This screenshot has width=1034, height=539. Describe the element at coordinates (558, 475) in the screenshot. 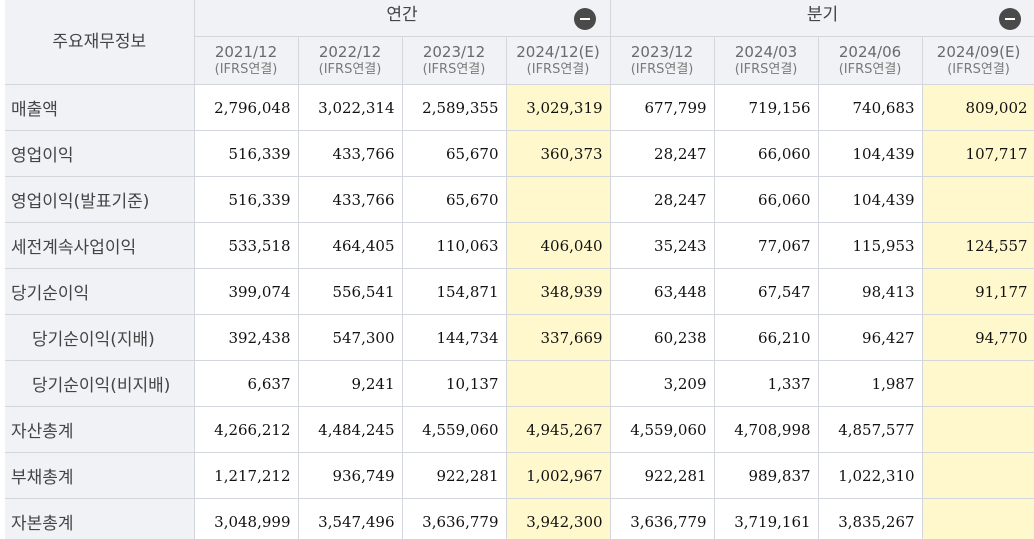

I see `value-cell: 1,002,967` at that location.